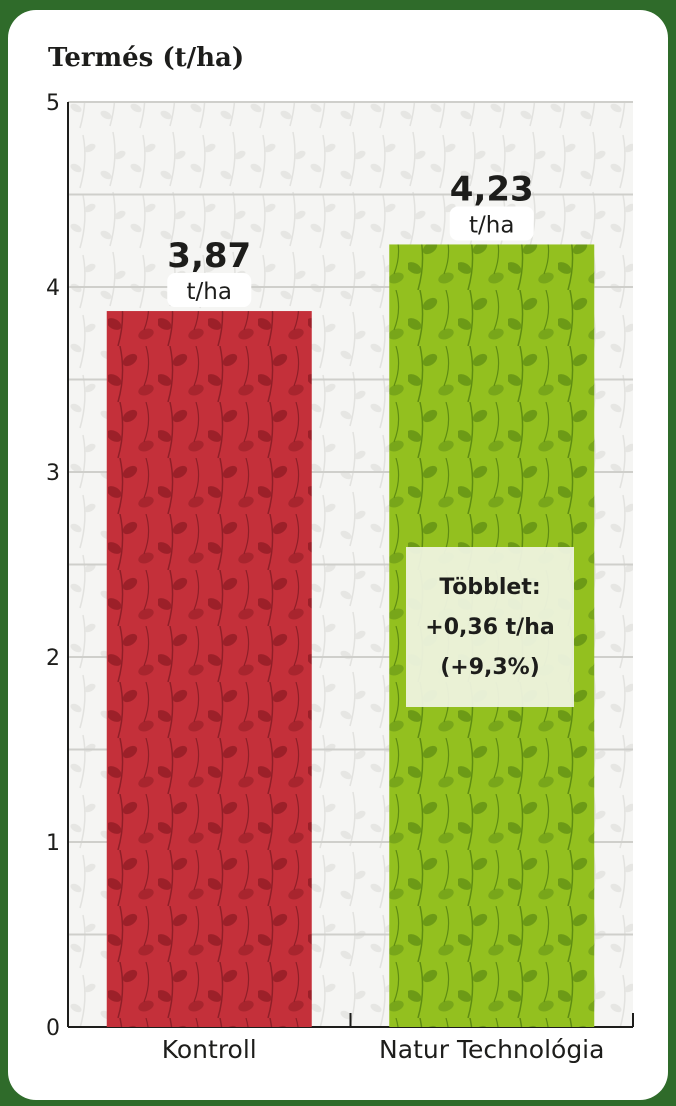 Image resolution: width=676 pixels, height=1106 pixels. What do you see at coordinates (53, 288) in the screenshot?
I see `y-tick-label: 4` at bounding box center [53, 288].